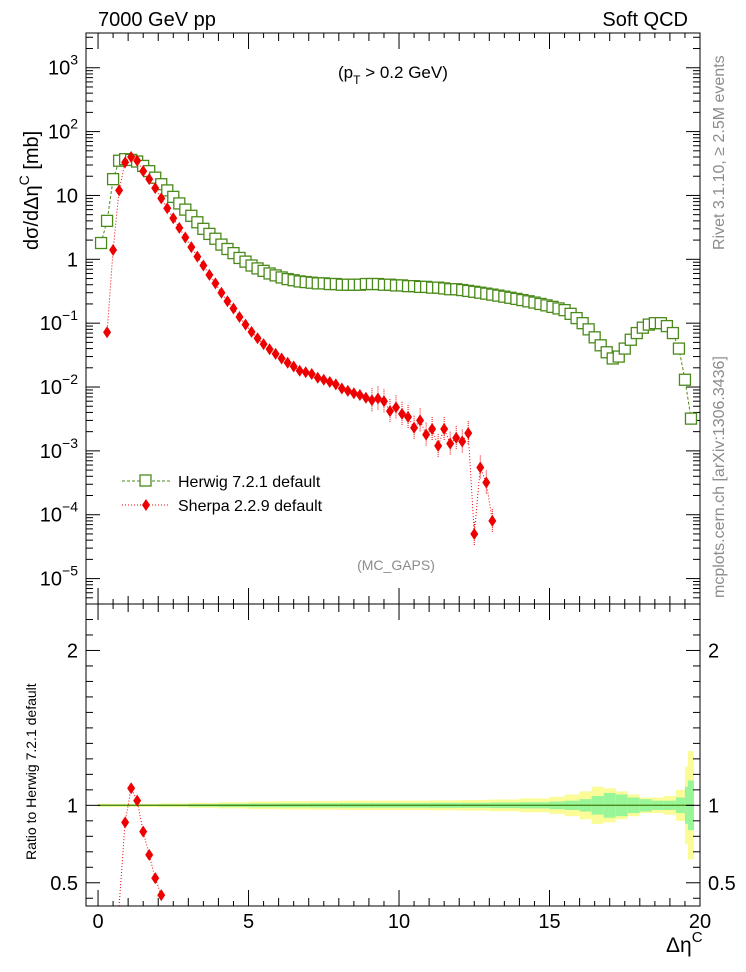 The image size is (746, 972). Describe the element at coordinates (142, 844) in the screenshot. I see `ratio-sherpa-series` at that location.